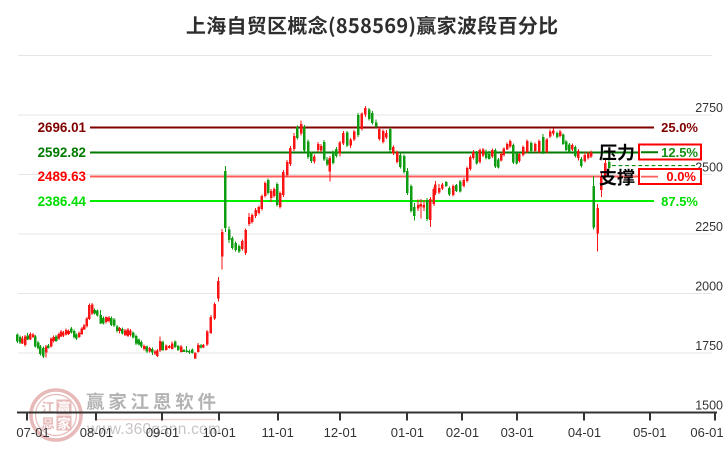 This screenshot has width=726, height=450. I want to click on svg-text: 01-01, so click(407, 432).